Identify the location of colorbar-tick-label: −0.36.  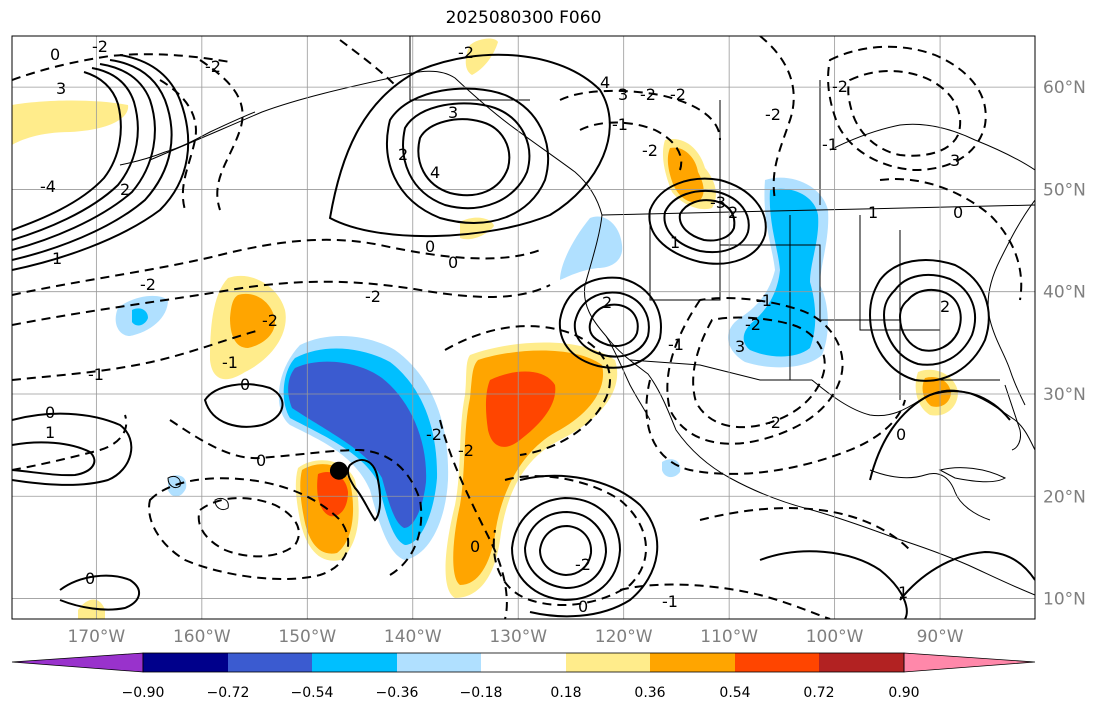
(397, 693).